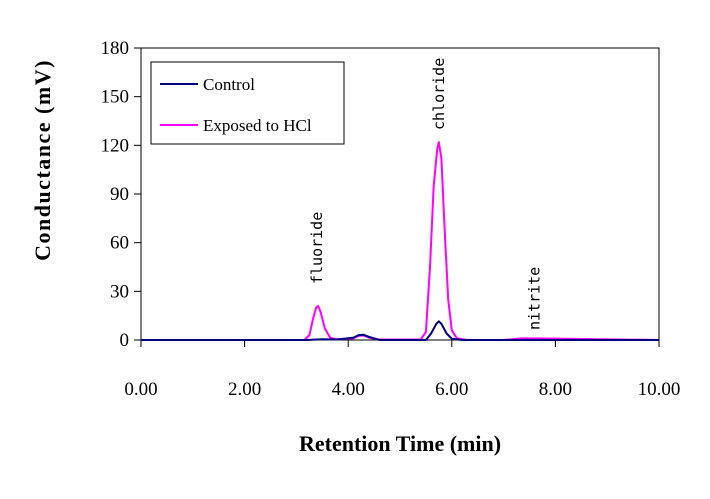 This screenshot has height=499, width=710. What do you see at coordinates (451, 389) in the screenshot?
I see `x-tick-label: 6.00` at bounding box center [451, 389].